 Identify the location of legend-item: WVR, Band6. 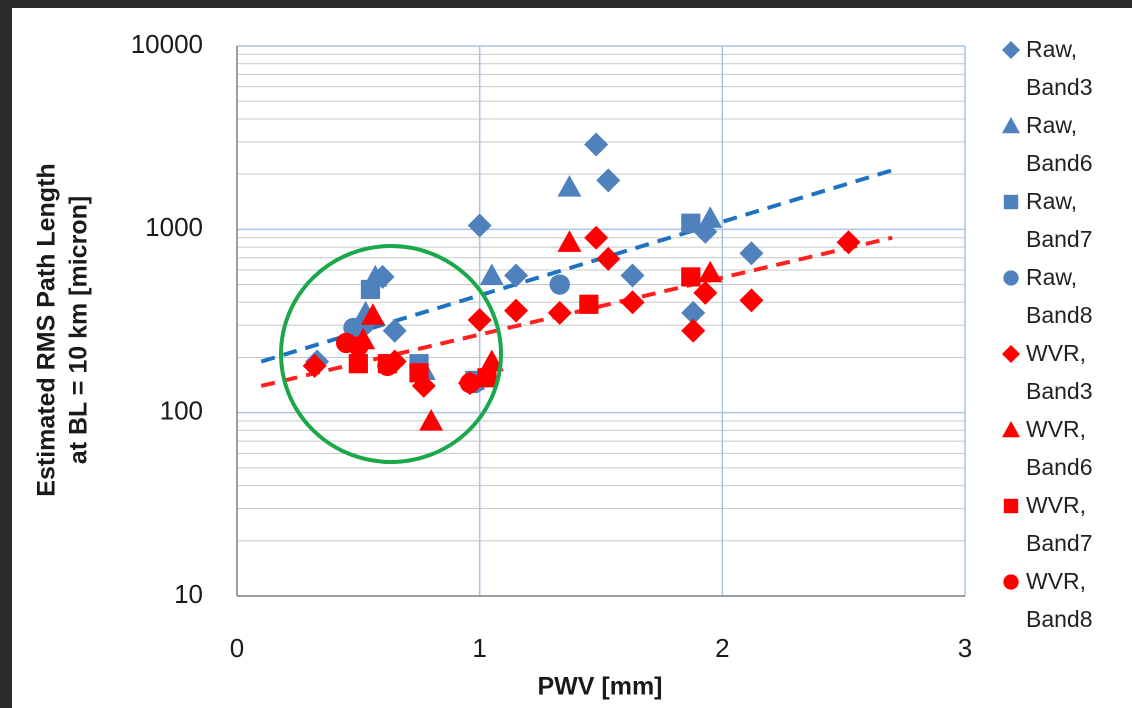
(1053, 448).